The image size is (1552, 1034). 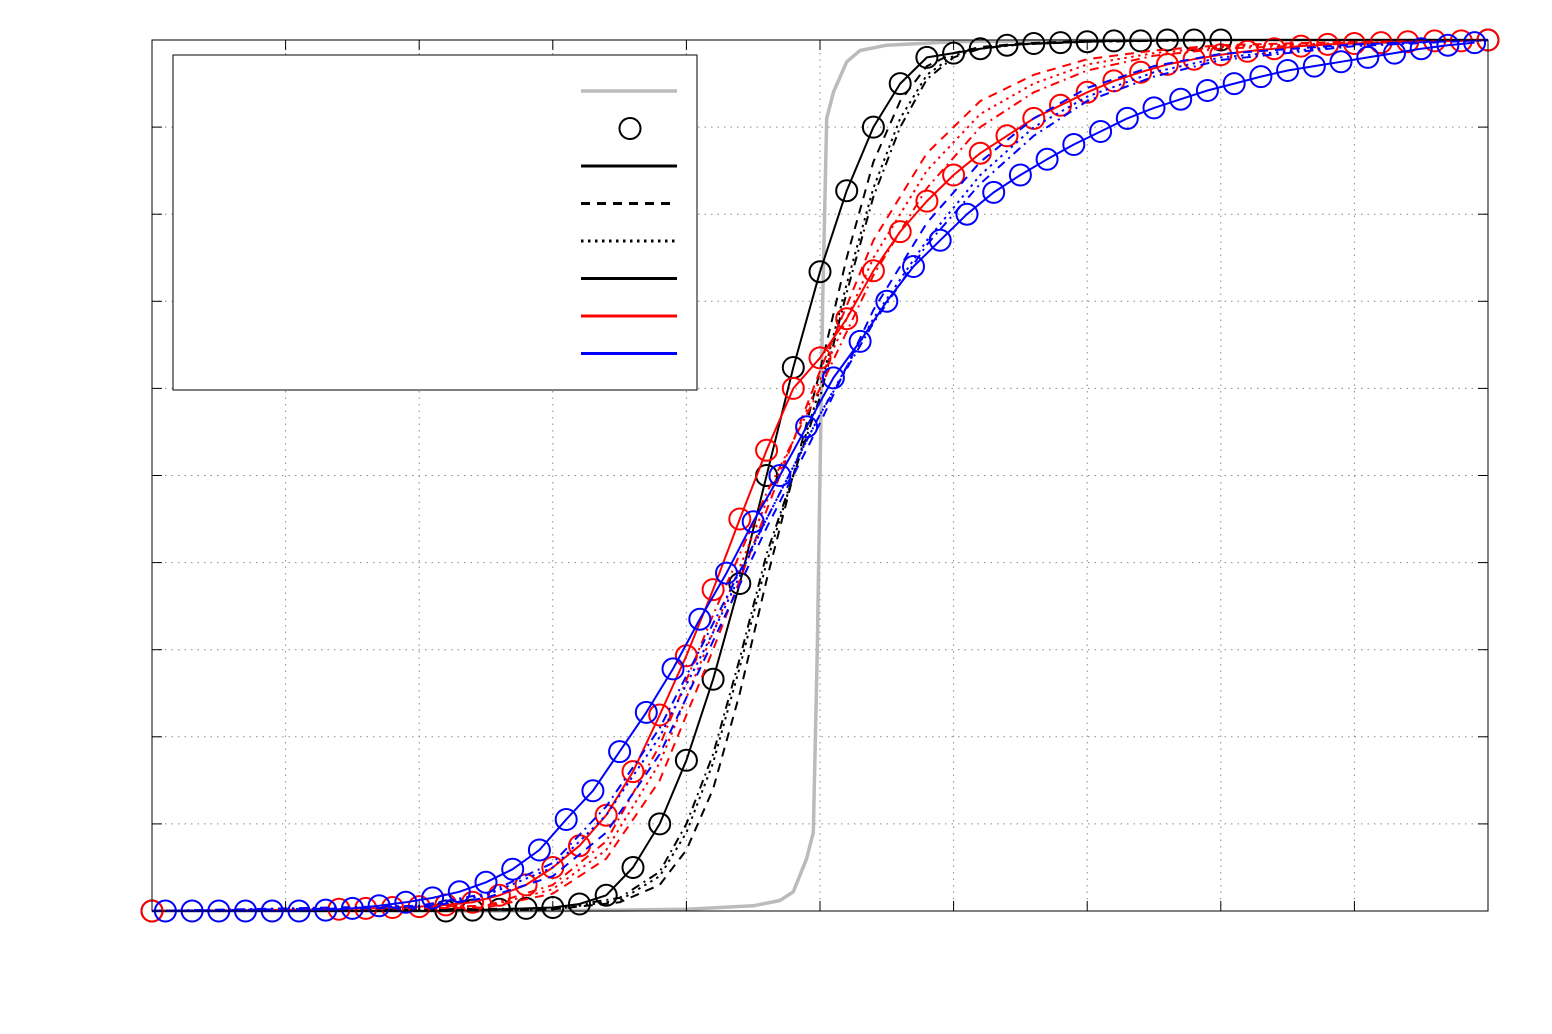 I want to click on legend-box, so click(x=435, y=222).